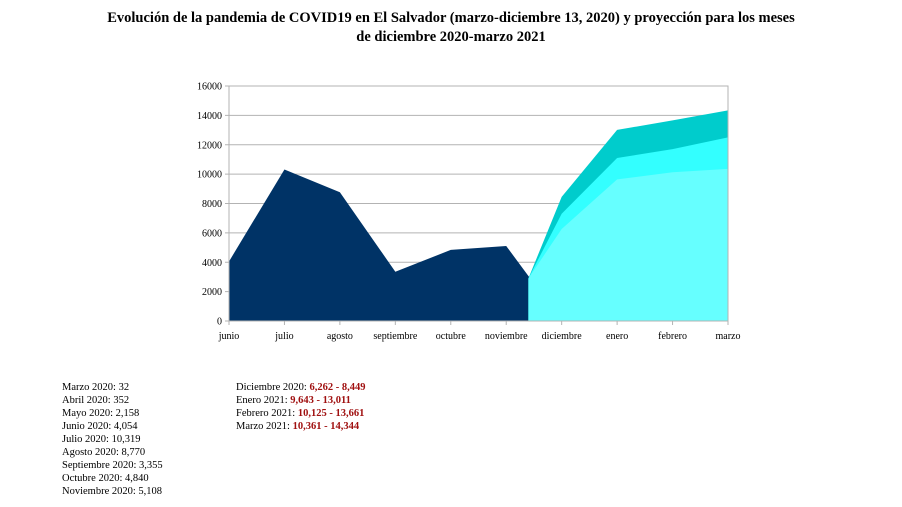 The width and height of the screenshot is (902, 507). I want to click on x-tick-label: marzo, so click(728, 336).